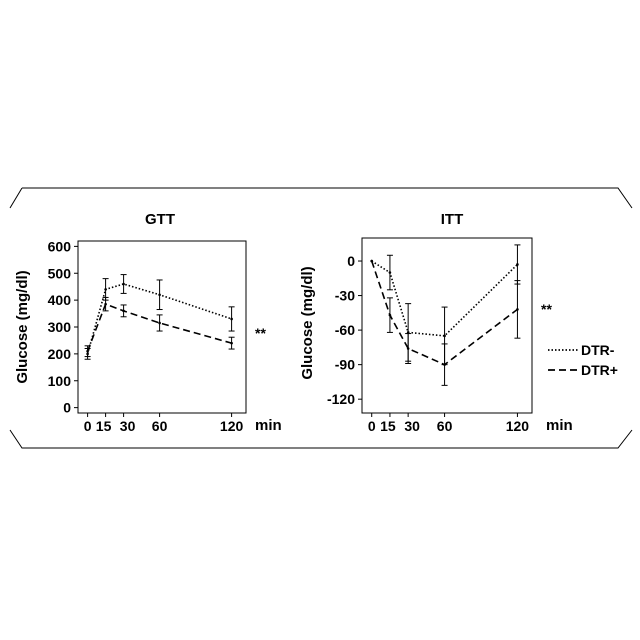 This screenshot has height=640, width=640. I want to click on gtt-series, so click(160, 317).